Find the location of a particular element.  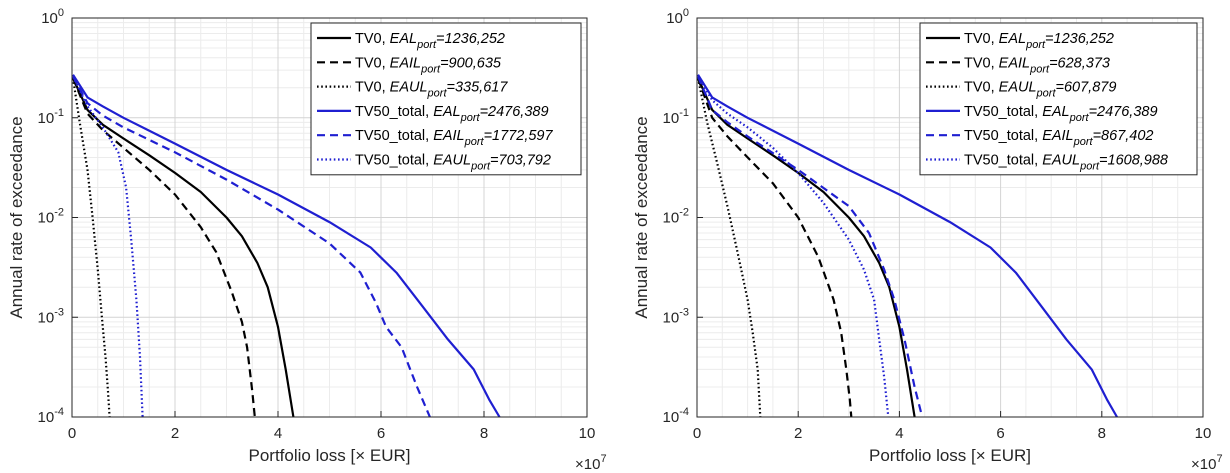

x-multiplier-base: ×10 is located at coordinates (1203, 464).